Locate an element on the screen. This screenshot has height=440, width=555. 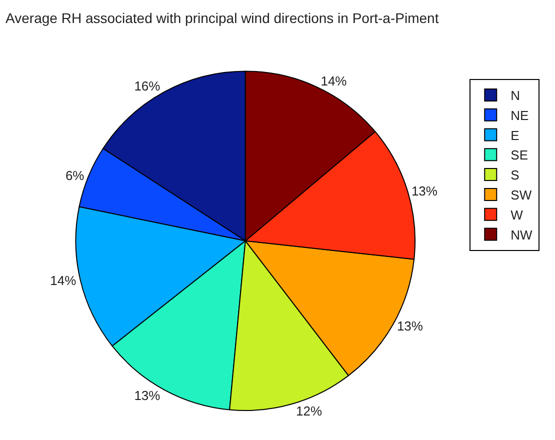
legend-label: SW is located at coordinates (521, 195).